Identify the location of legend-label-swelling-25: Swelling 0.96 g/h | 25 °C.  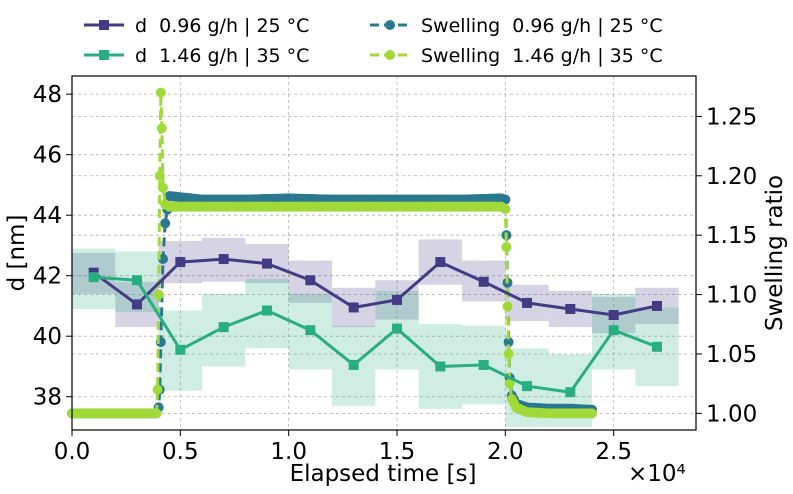
(542, 26).